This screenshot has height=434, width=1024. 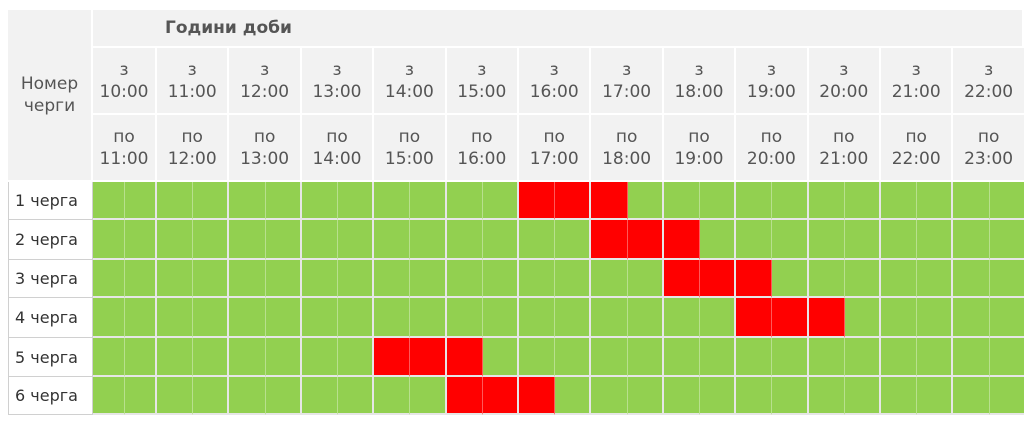 I want to click on to-header: по 13:00, so click(x=265, y=148).